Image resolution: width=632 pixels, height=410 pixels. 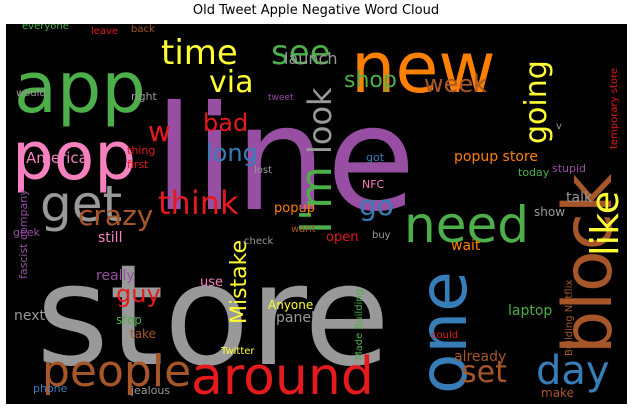 I want to click on word-panel: panel, so click(x=295, y=318).